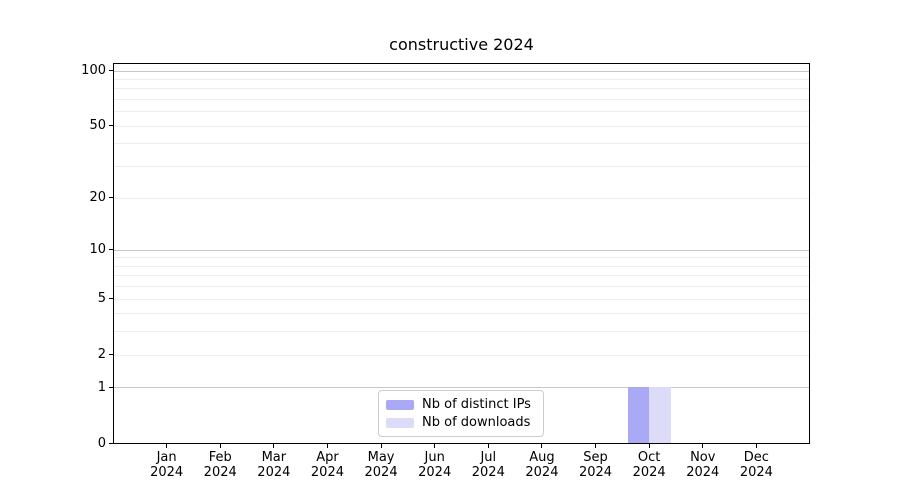 This screenshot has width=900, height=500. What do you see at coordinates (400, 404) in the screenshot?
I see `legend-swatch-distinct-ips` at bounding box center [400, 404].